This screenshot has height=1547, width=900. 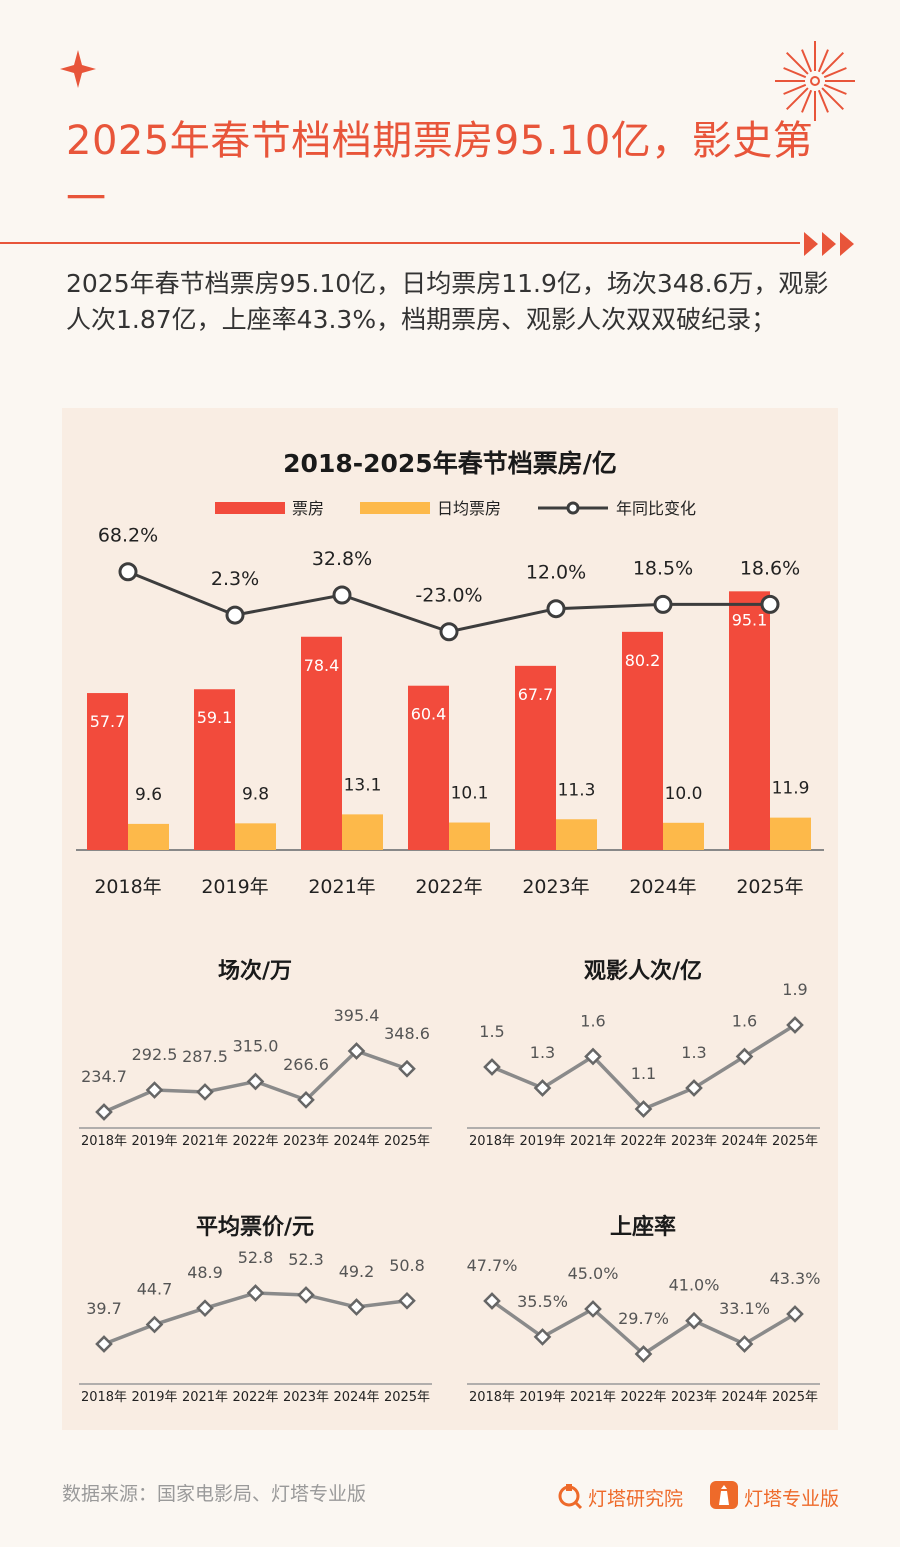 I want to click on triple-arrow-icon, so click(x=829, y=244).